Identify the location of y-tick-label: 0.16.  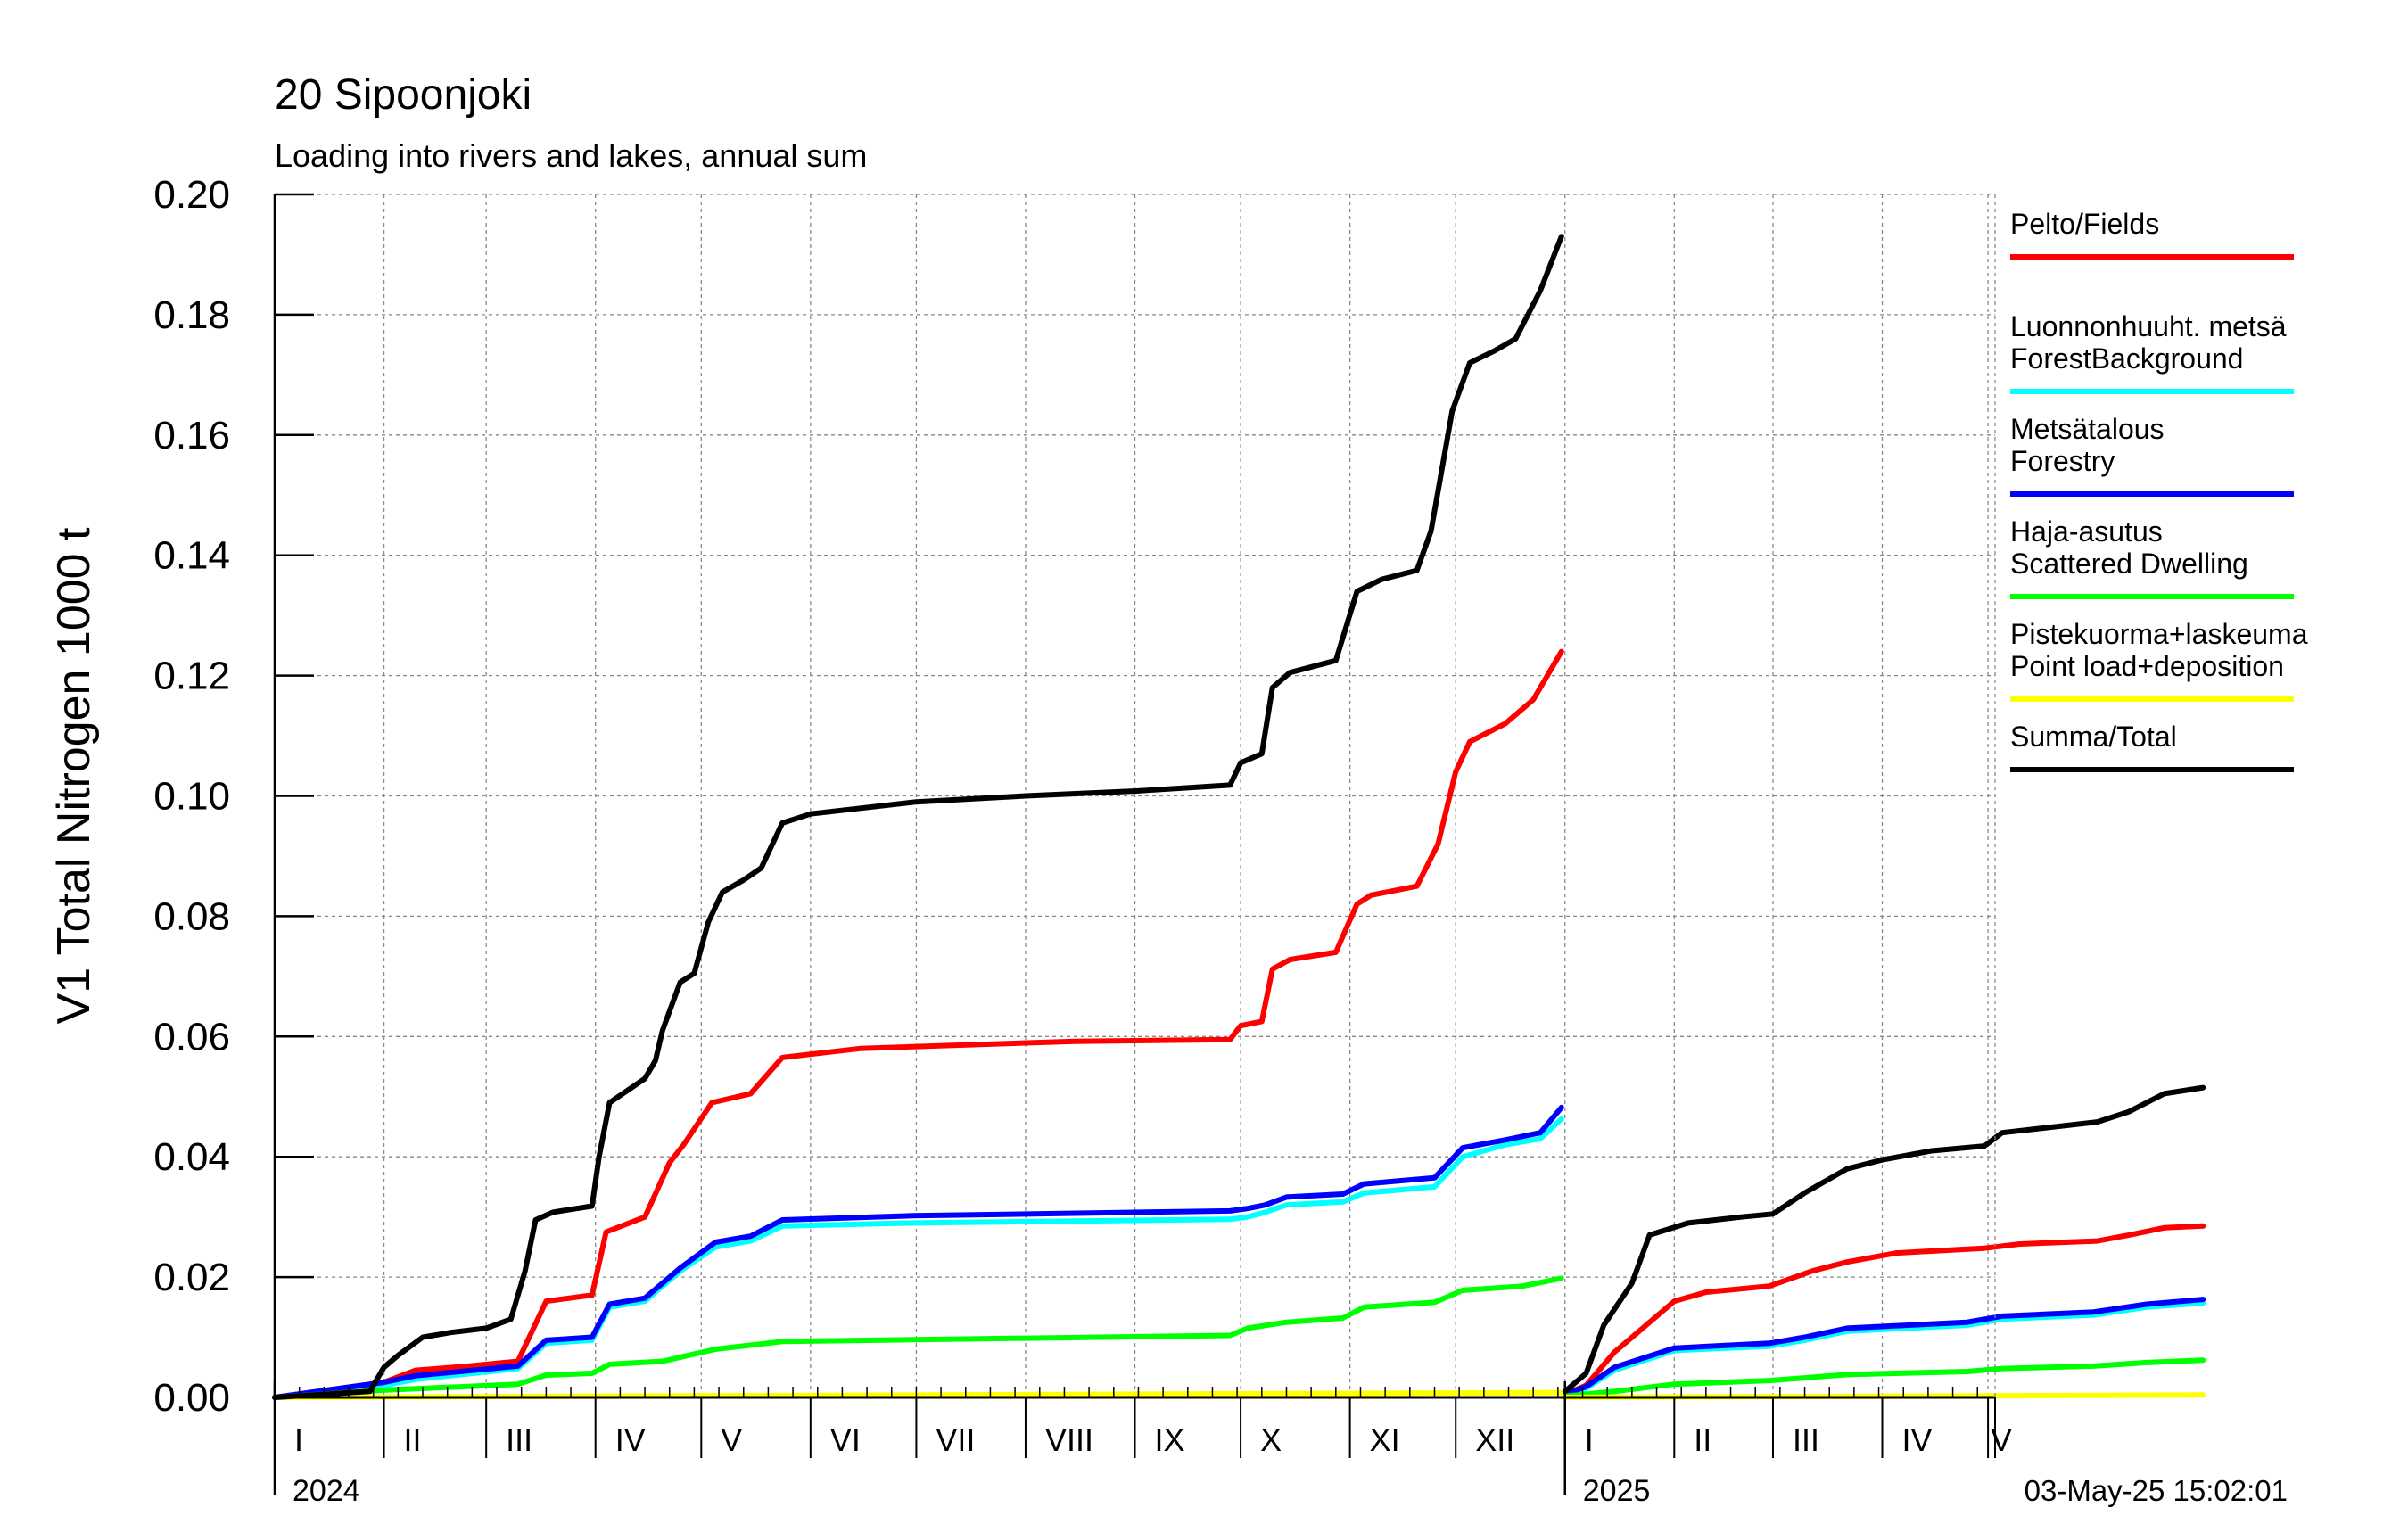
(192, 435).